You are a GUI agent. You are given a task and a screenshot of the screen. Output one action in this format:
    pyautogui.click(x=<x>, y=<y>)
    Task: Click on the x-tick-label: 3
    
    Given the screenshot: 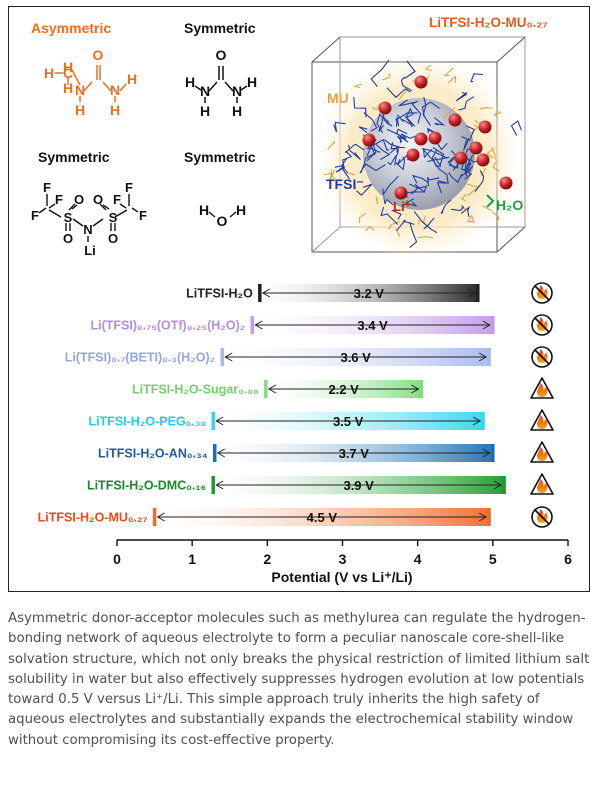 What is the action you would take?
    pyautogui.click(x=343, y=559)
    